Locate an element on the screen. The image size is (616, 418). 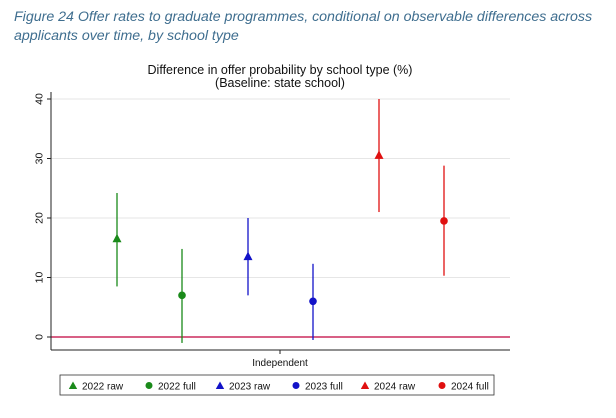
point-2023-full is located at coordinates (313, 301).